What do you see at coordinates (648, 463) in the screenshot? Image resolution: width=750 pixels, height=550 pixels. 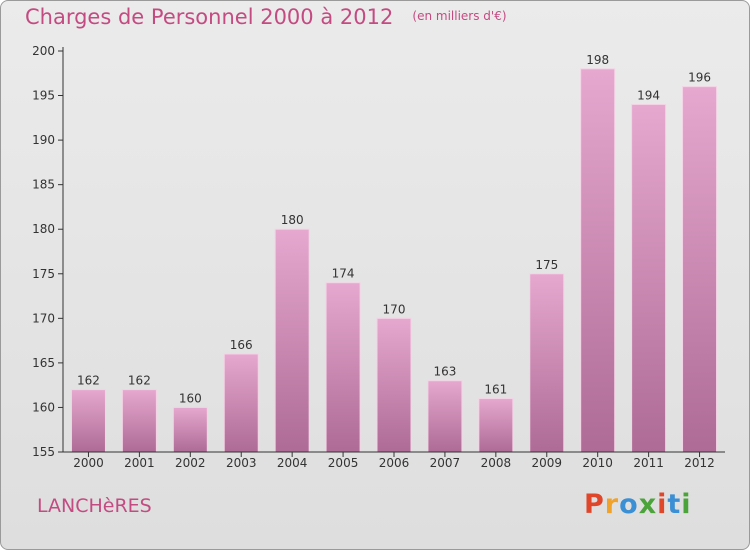 I see `x-tick-label-2011: 2011` at bounding box center [648, 463].